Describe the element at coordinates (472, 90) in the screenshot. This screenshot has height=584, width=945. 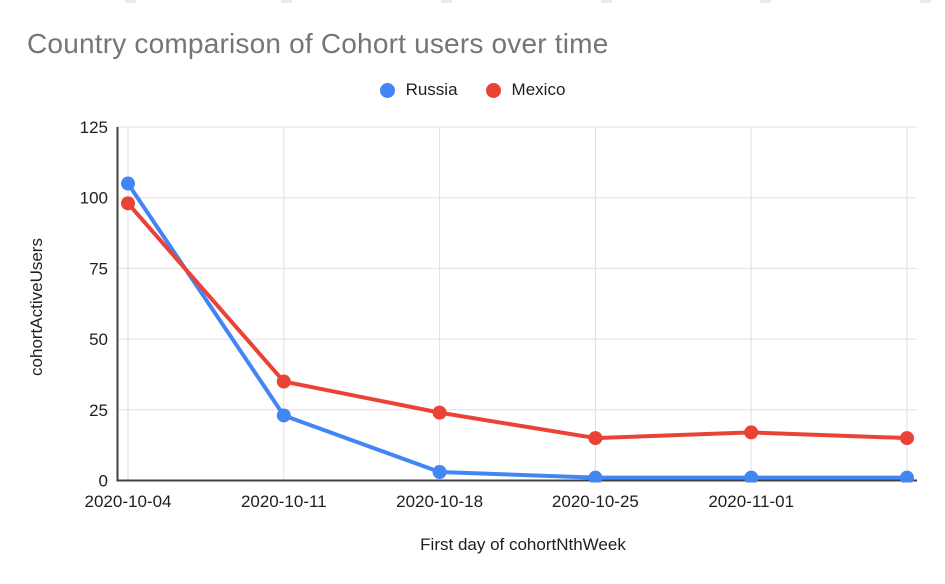
I see `chart-legend: Russia Mexico` at that location.